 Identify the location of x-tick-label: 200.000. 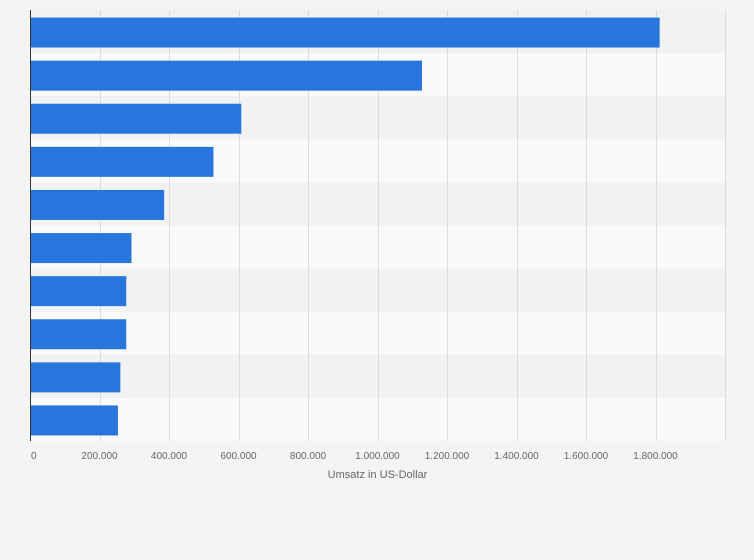
(99, 456).